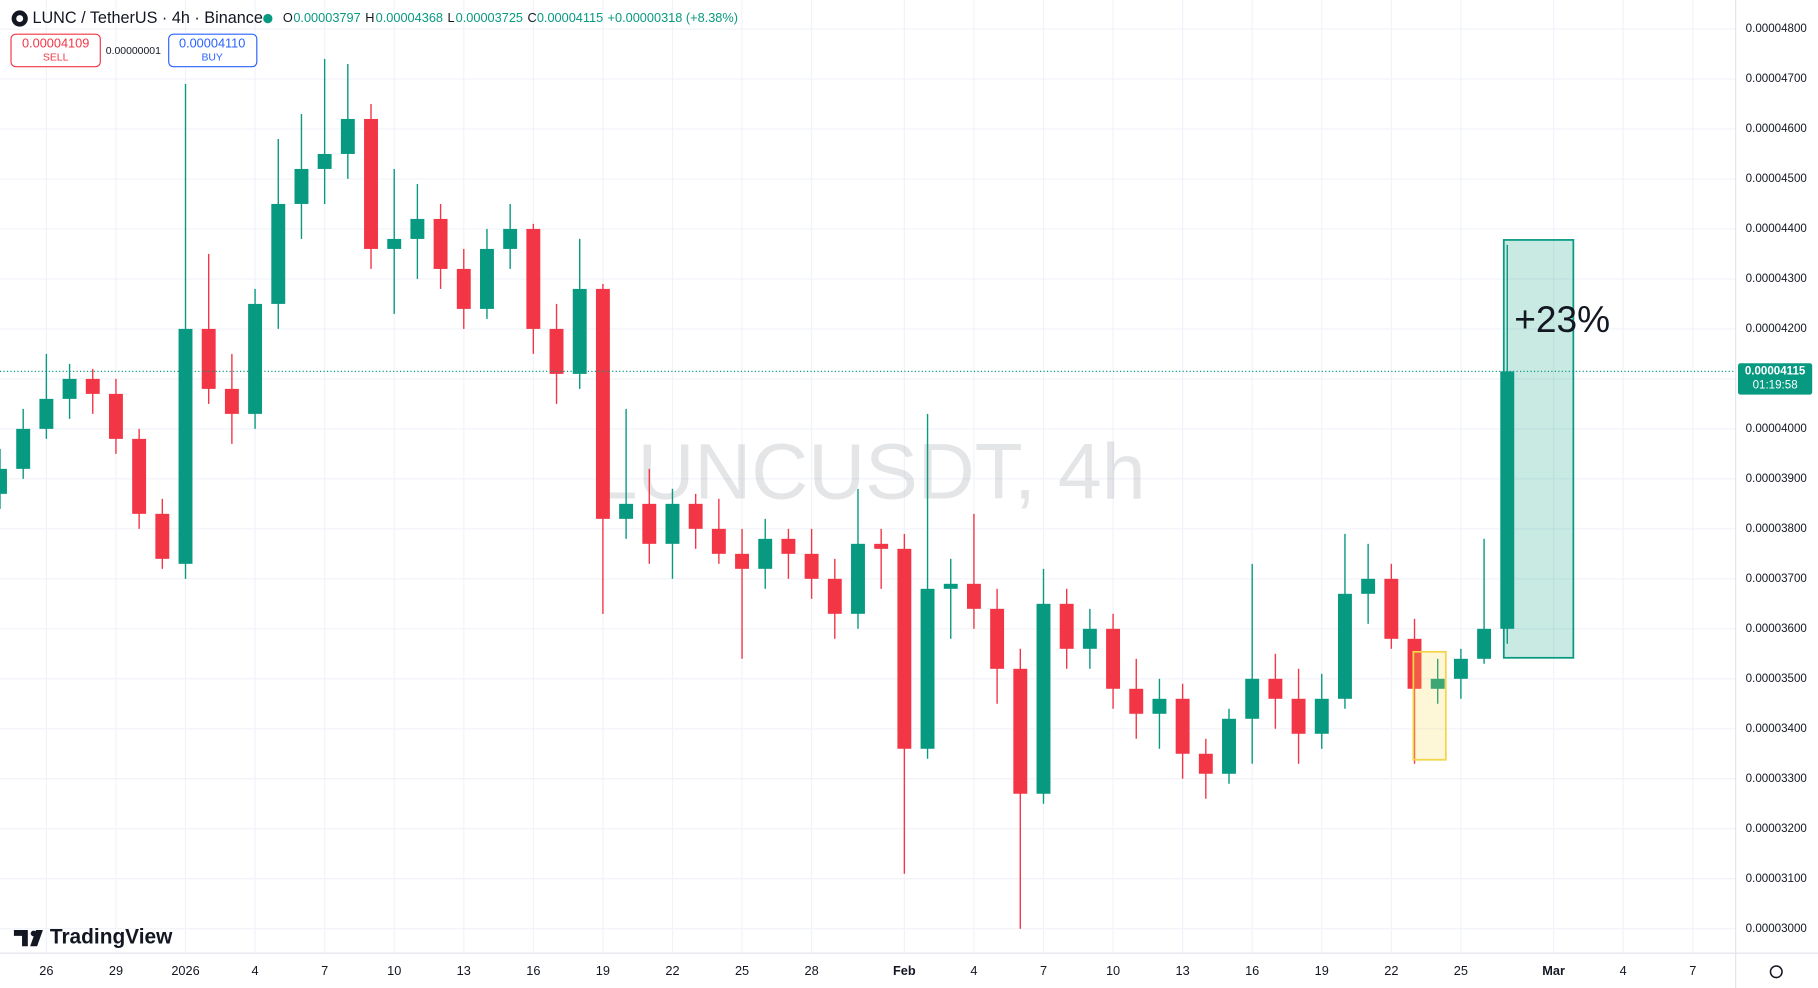 This screenshot has height=988, width=1818. I want to click on ohlc-value: 0.00004115, so click(570, 17).